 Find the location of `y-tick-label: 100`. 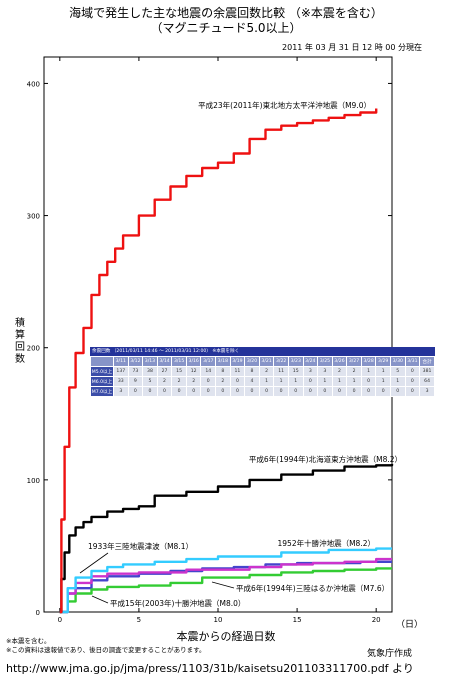

y-tick-label: 100 is located at coordinates (33, 481).